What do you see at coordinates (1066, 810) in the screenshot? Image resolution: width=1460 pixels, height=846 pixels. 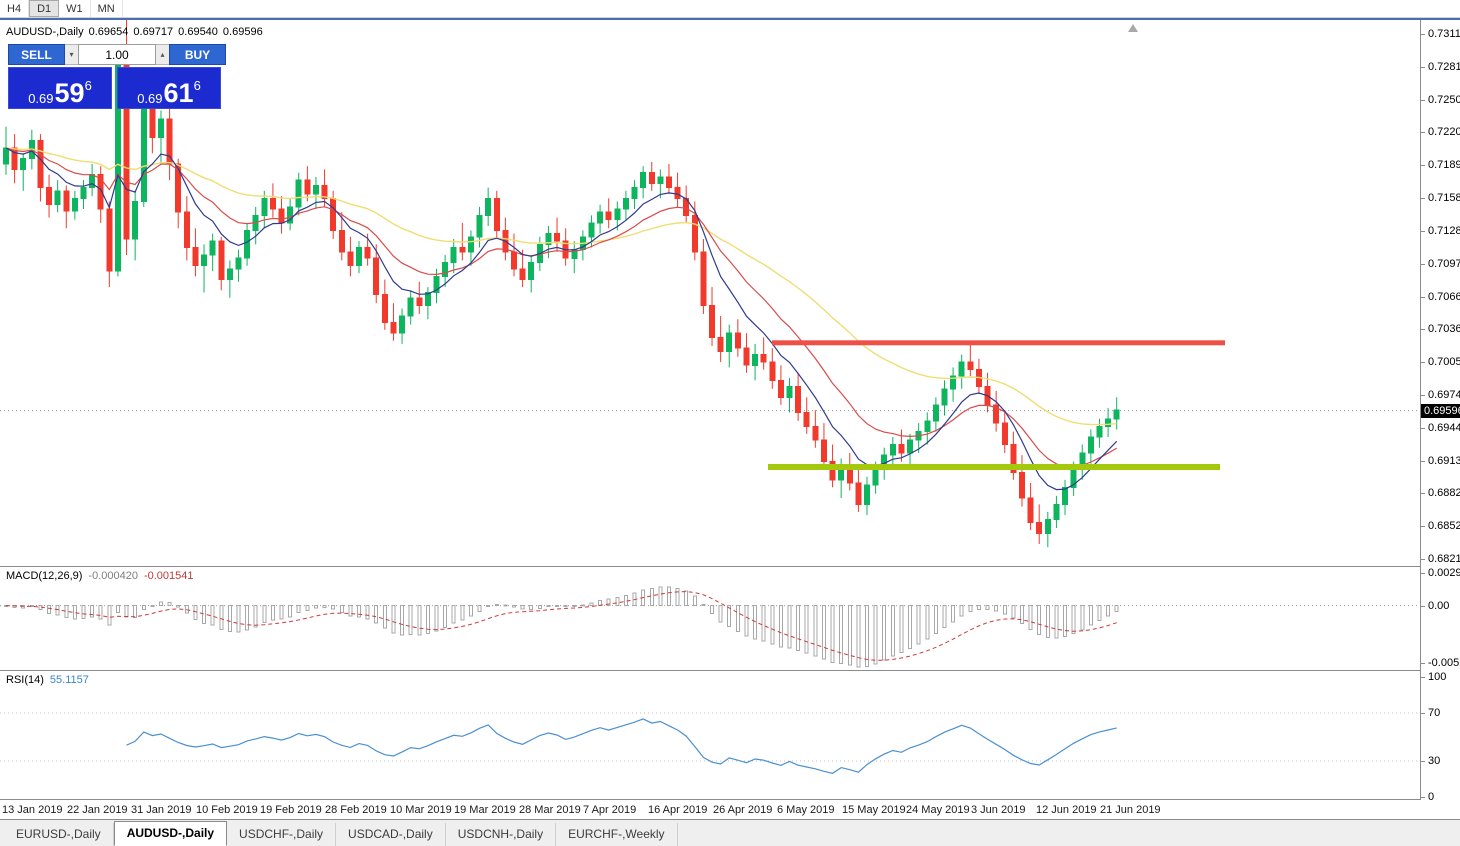 I see `date-axis-label: 12 Jun 2019` at bounding box center [1066, 810].